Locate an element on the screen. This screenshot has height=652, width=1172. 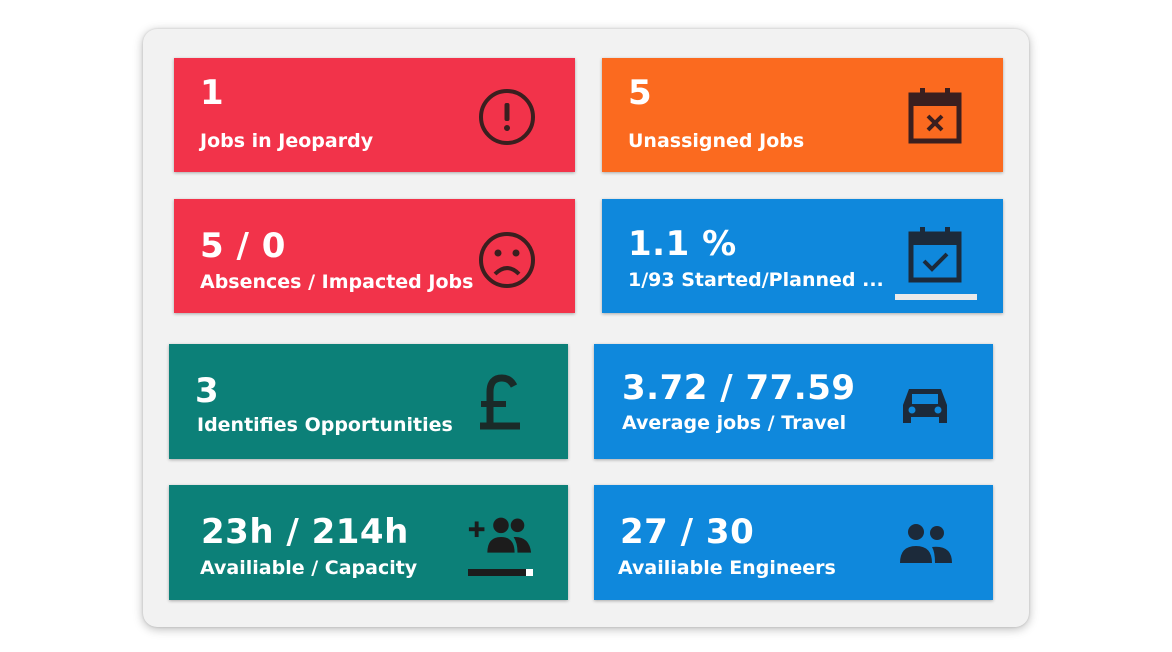
tile-jobs-in-jeopardy: 1 Jobs in Jeopardy is located at coordinates (374, 115).